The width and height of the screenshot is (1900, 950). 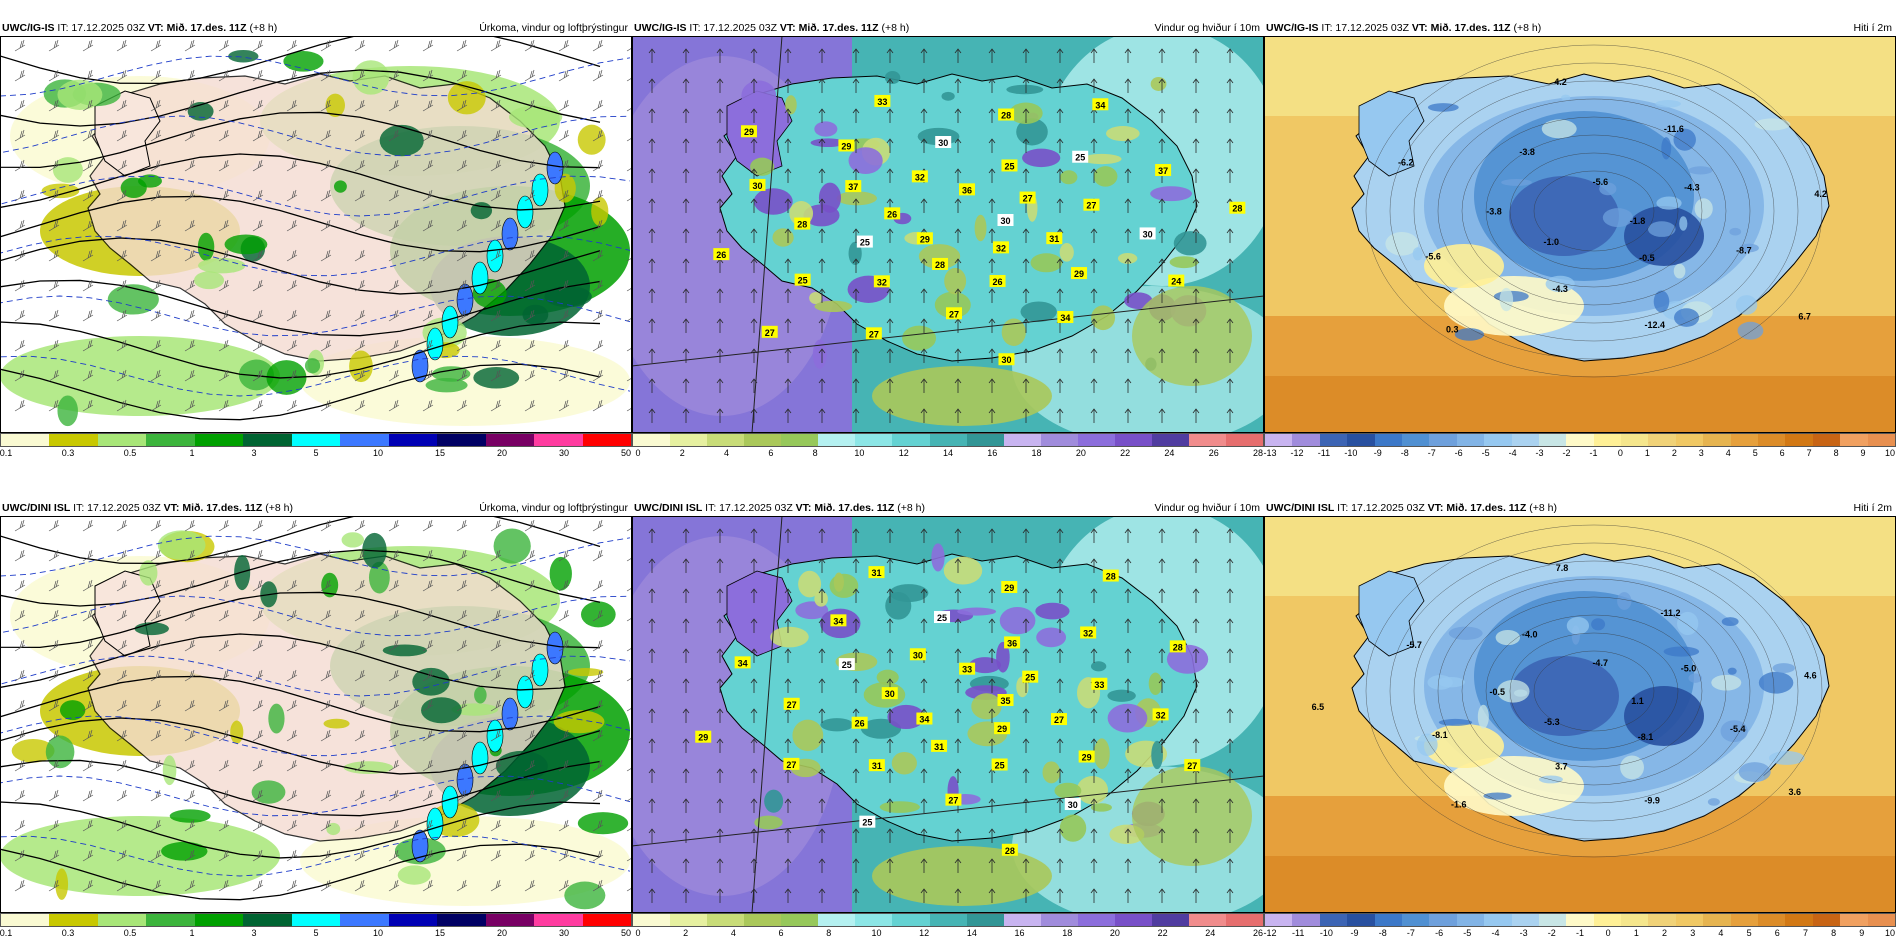 I want to click on value-label: -8.1, so click(x=1646, y=737).